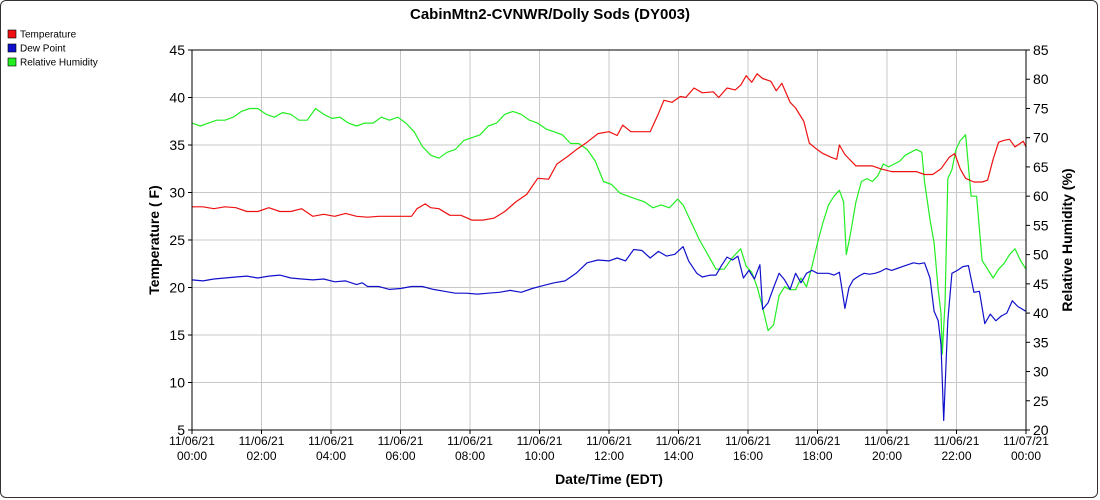 This screenshot has width=1100, height=500. Describe the element at coordinates (48, 35) in the screenshot. I see `legend-label-temperature: Temperature` at that location.